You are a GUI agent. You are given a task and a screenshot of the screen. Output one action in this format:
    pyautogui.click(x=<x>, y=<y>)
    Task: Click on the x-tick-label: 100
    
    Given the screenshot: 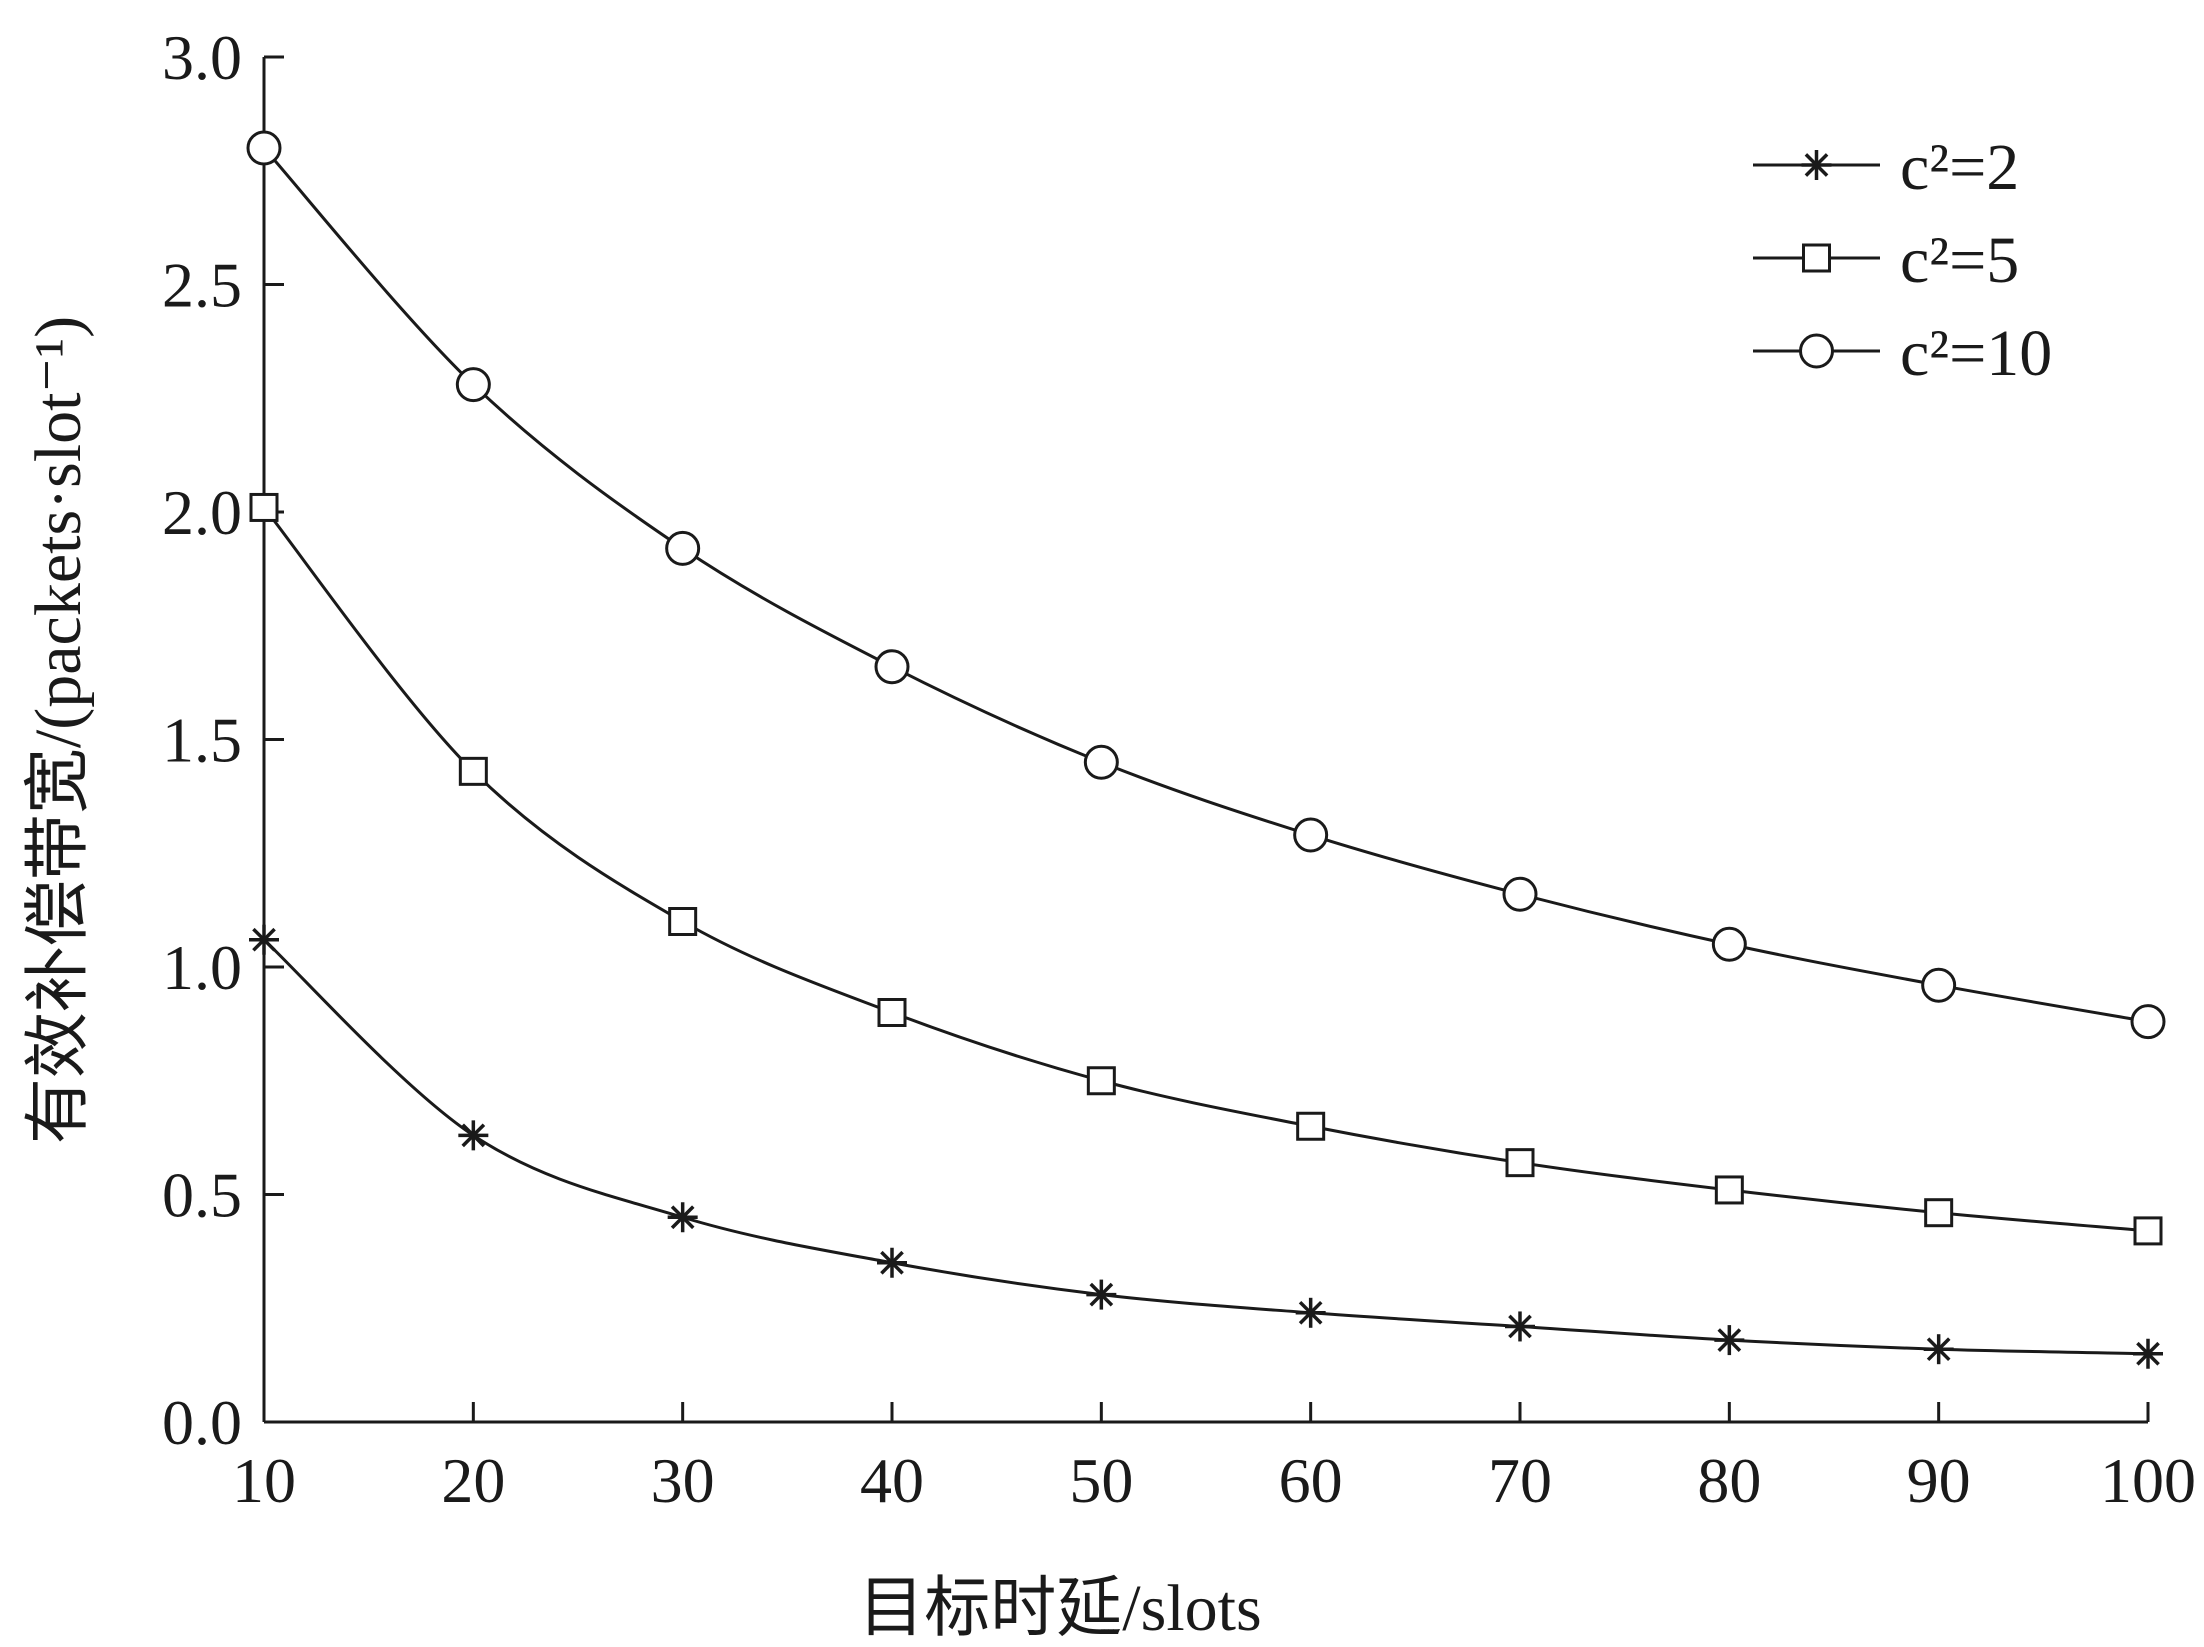 What is the action you would take?
    pyautogui.click(x=2148, y=1480)
    